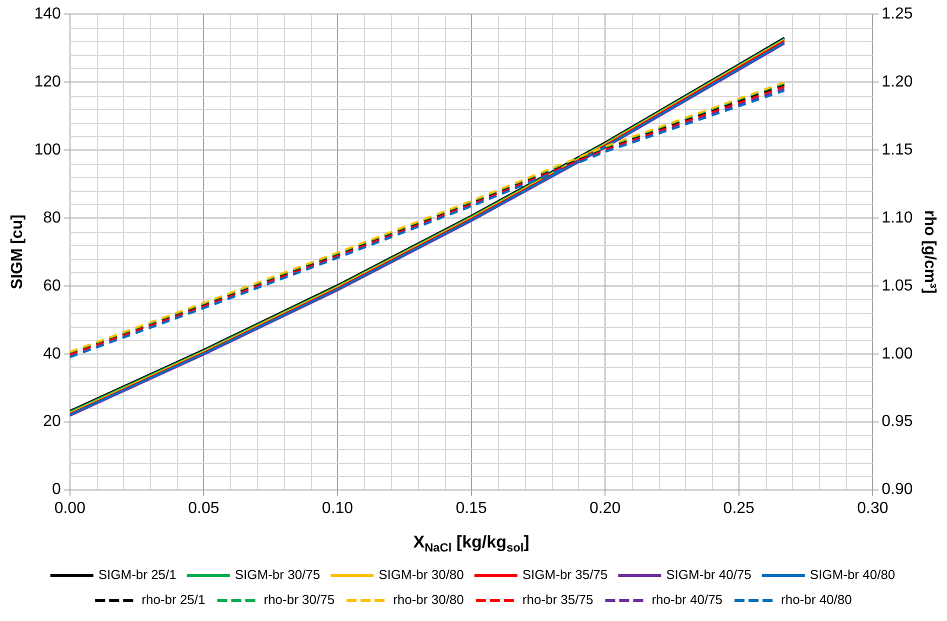 Image resolution: width=947 pixels, height=621 pixels. What do you see at coordinates (897, 421) in the screenshot?
I see `y2-tick-label: 0.95` at bounding box center [897, 421].